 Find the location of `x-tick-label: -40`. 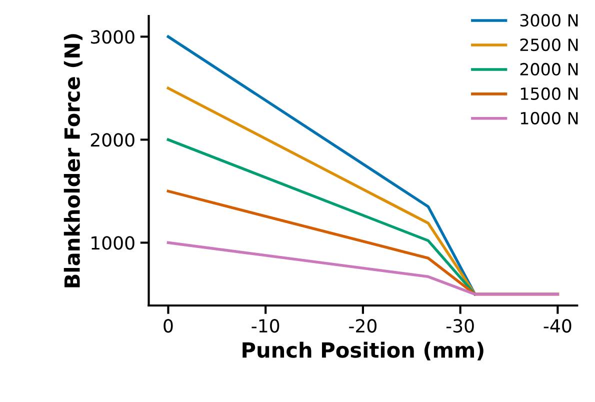

x-tick-label: -40 is located at coordinates (558, 326).